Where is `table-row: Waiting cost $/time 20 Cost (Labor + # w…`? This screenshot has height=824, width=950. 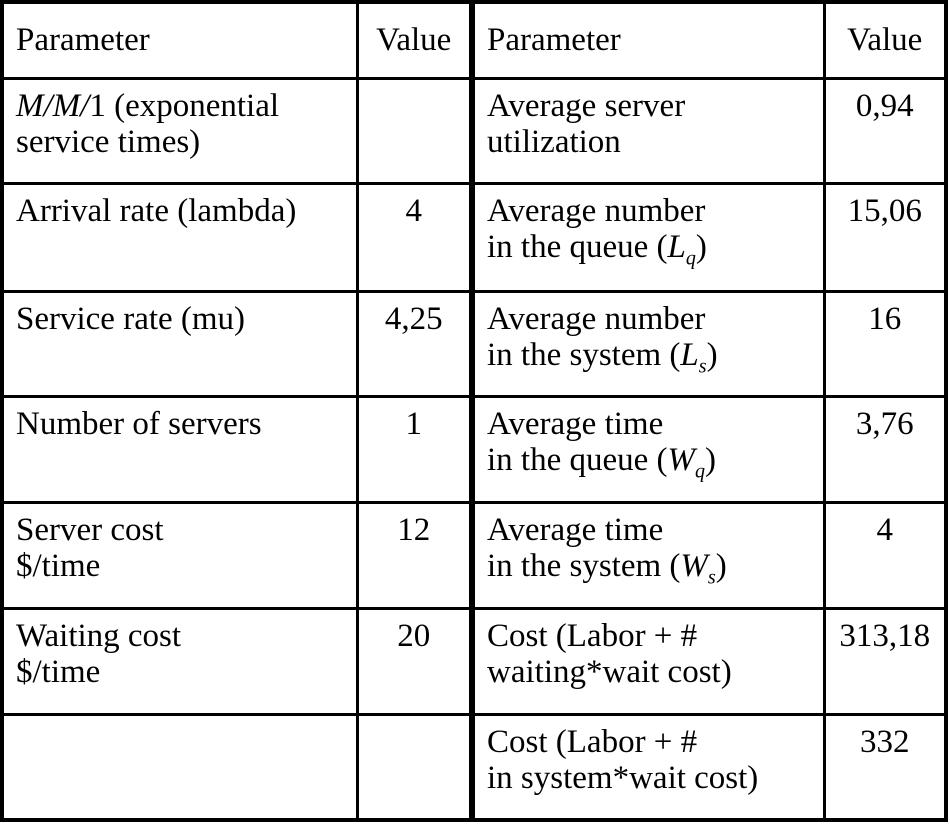
table-row: Waiting cost $/time 20 Cost (Labor + # w… is located at coordinates (474, 661).